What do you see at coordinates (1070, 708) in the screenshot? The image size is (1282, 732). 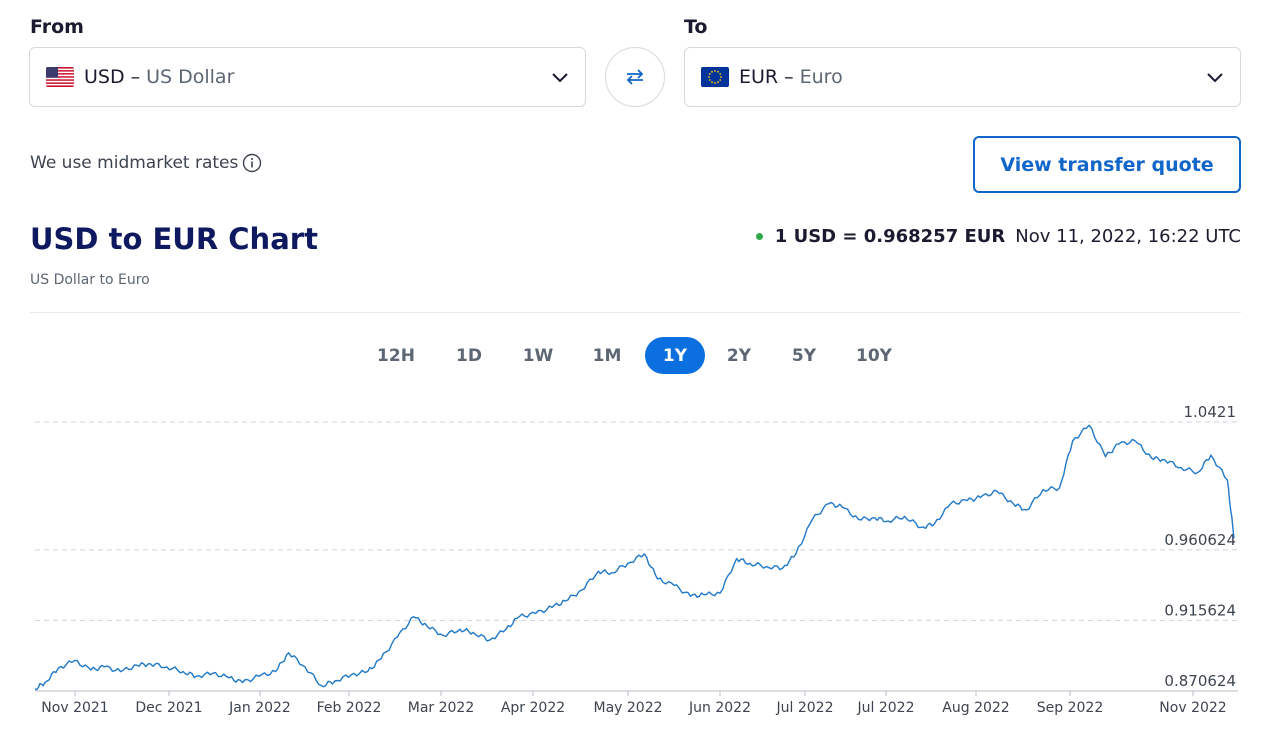 I see `x-tick-label: Sep 2022` at bounding box center [1070, 708].